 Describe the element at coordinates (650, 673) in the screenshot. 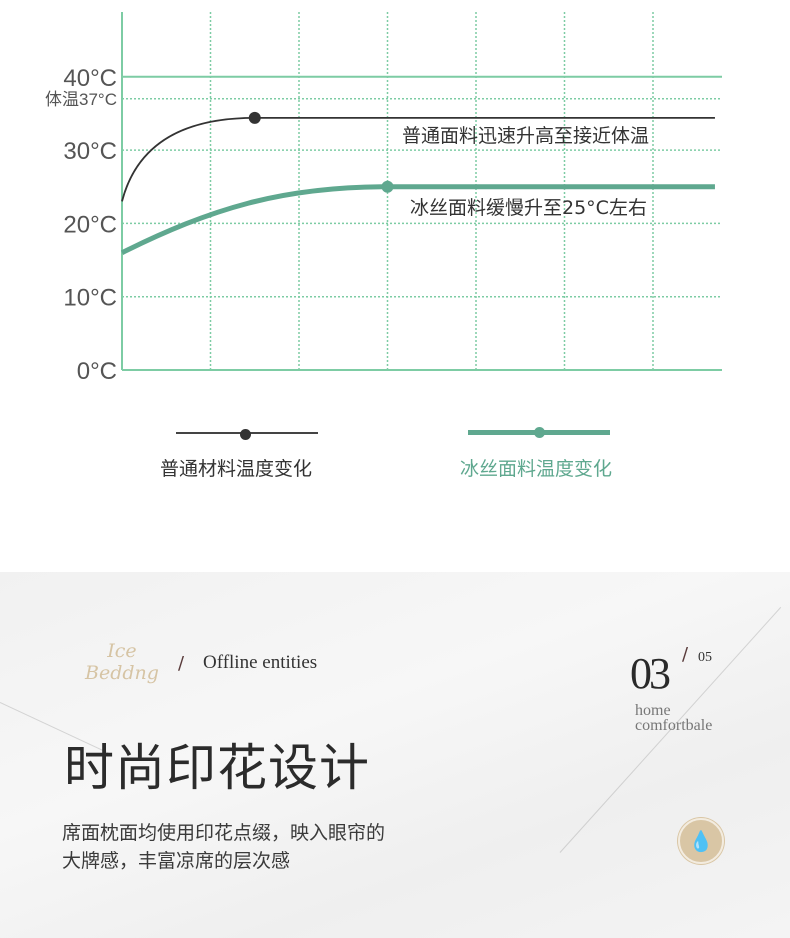

I see `page-number: 03` at that location.